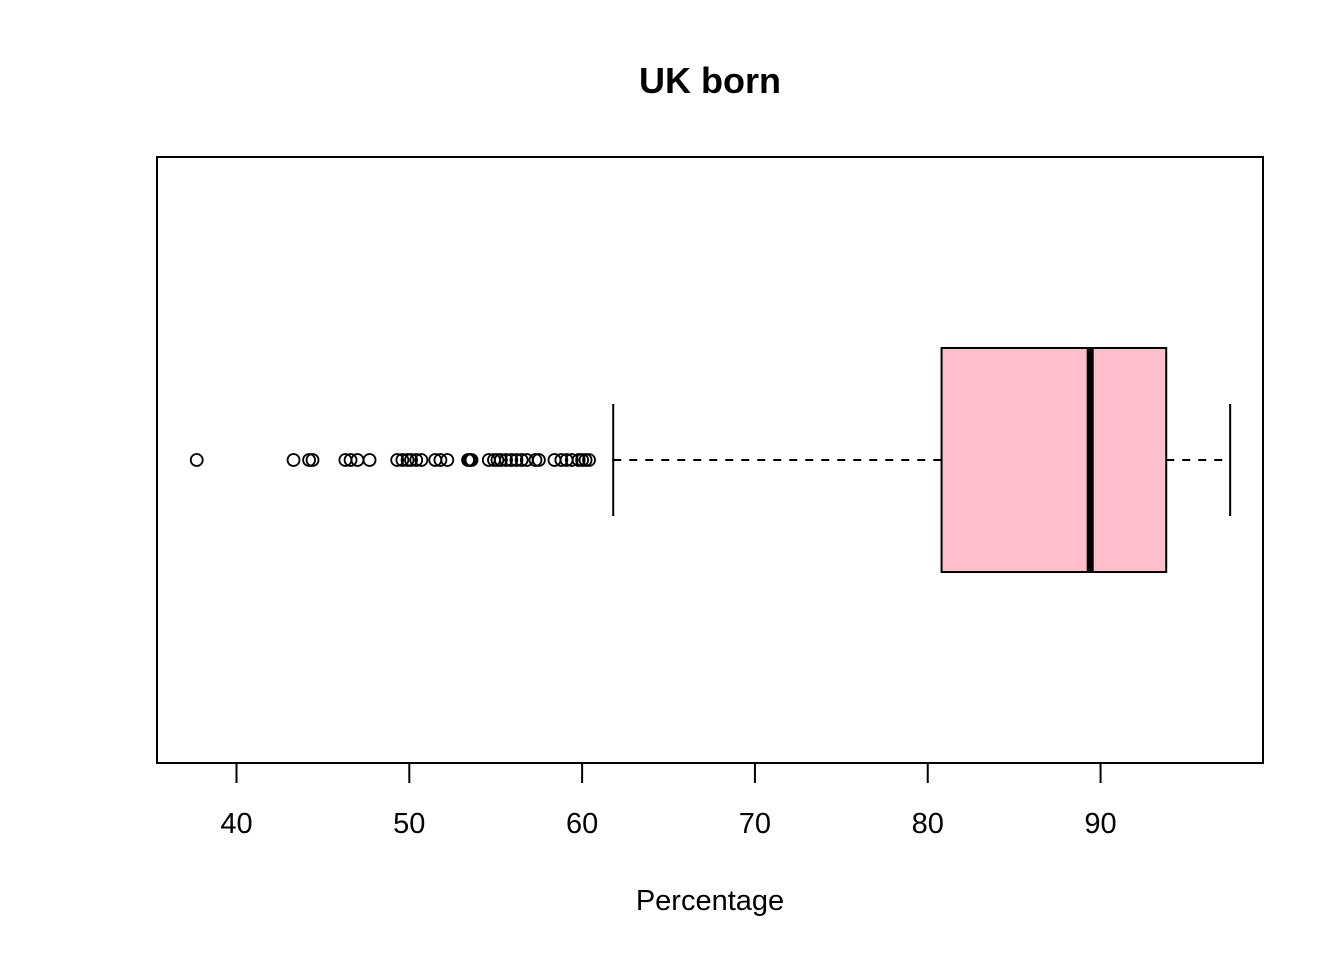 The height and width of the screenshot is (960, 1344). I want to click on x-tick-label: 90, so click(1100, 824).